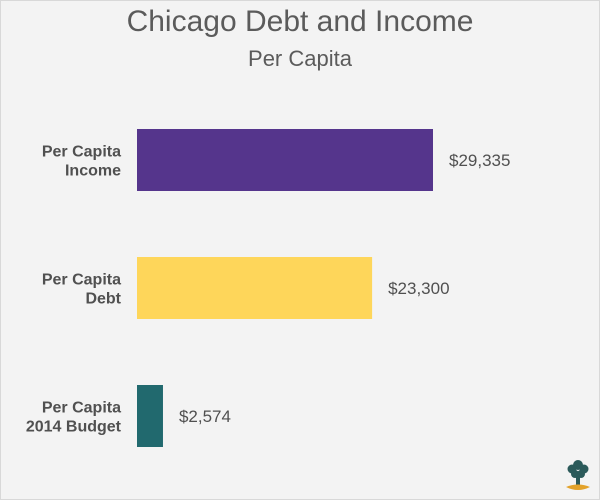 The height and width of the screenshot is (500, 600). What do you see at coordinates (74, 418) in the screenshot?
I see `category-label-2: Per Capita 2014 Budget` at bounding box center [74, 418].